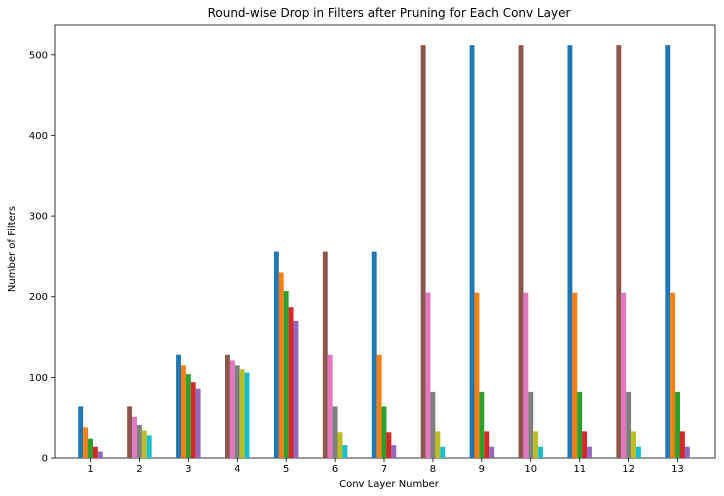 This screenshot has width=724, height=496. I want to click on x-tick-label: 4, so click(237, 469).